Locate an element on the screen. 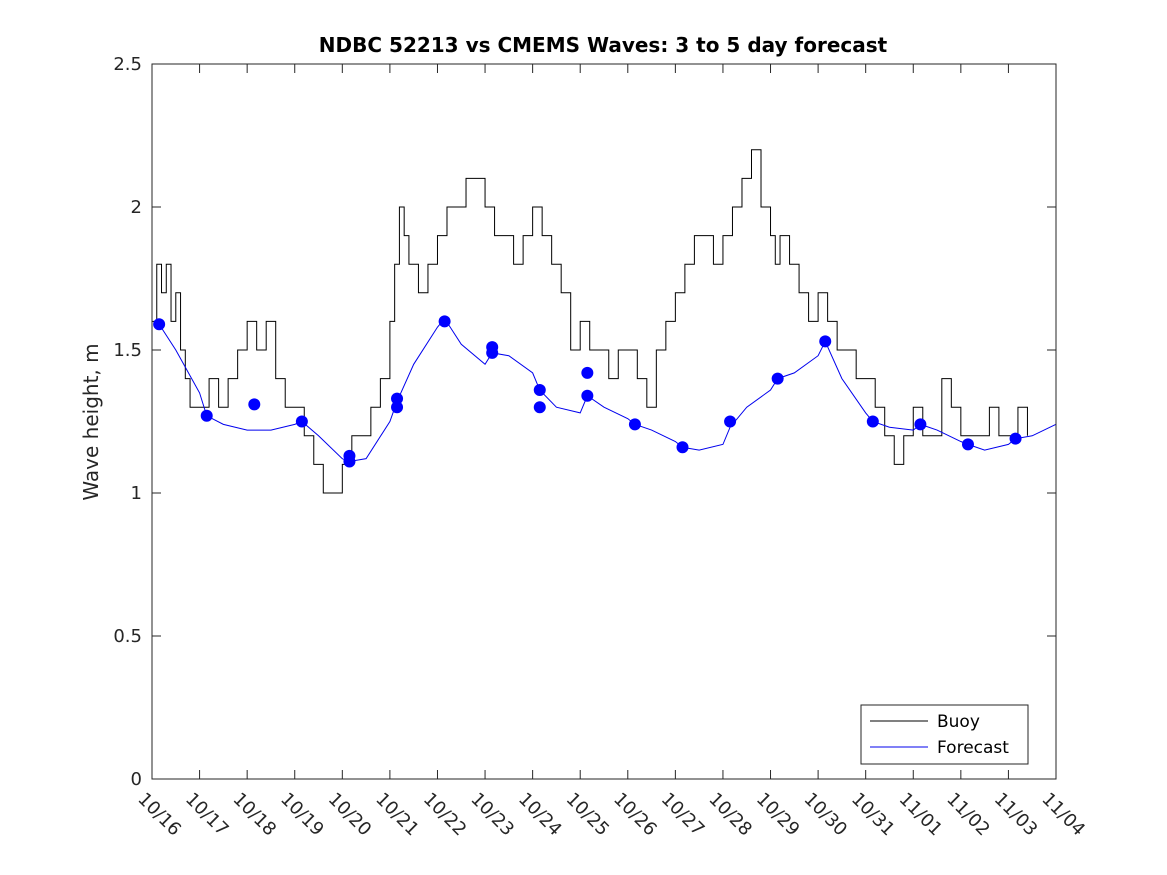  y-tick-label: 2.5 is located at coordinates (127, 64).